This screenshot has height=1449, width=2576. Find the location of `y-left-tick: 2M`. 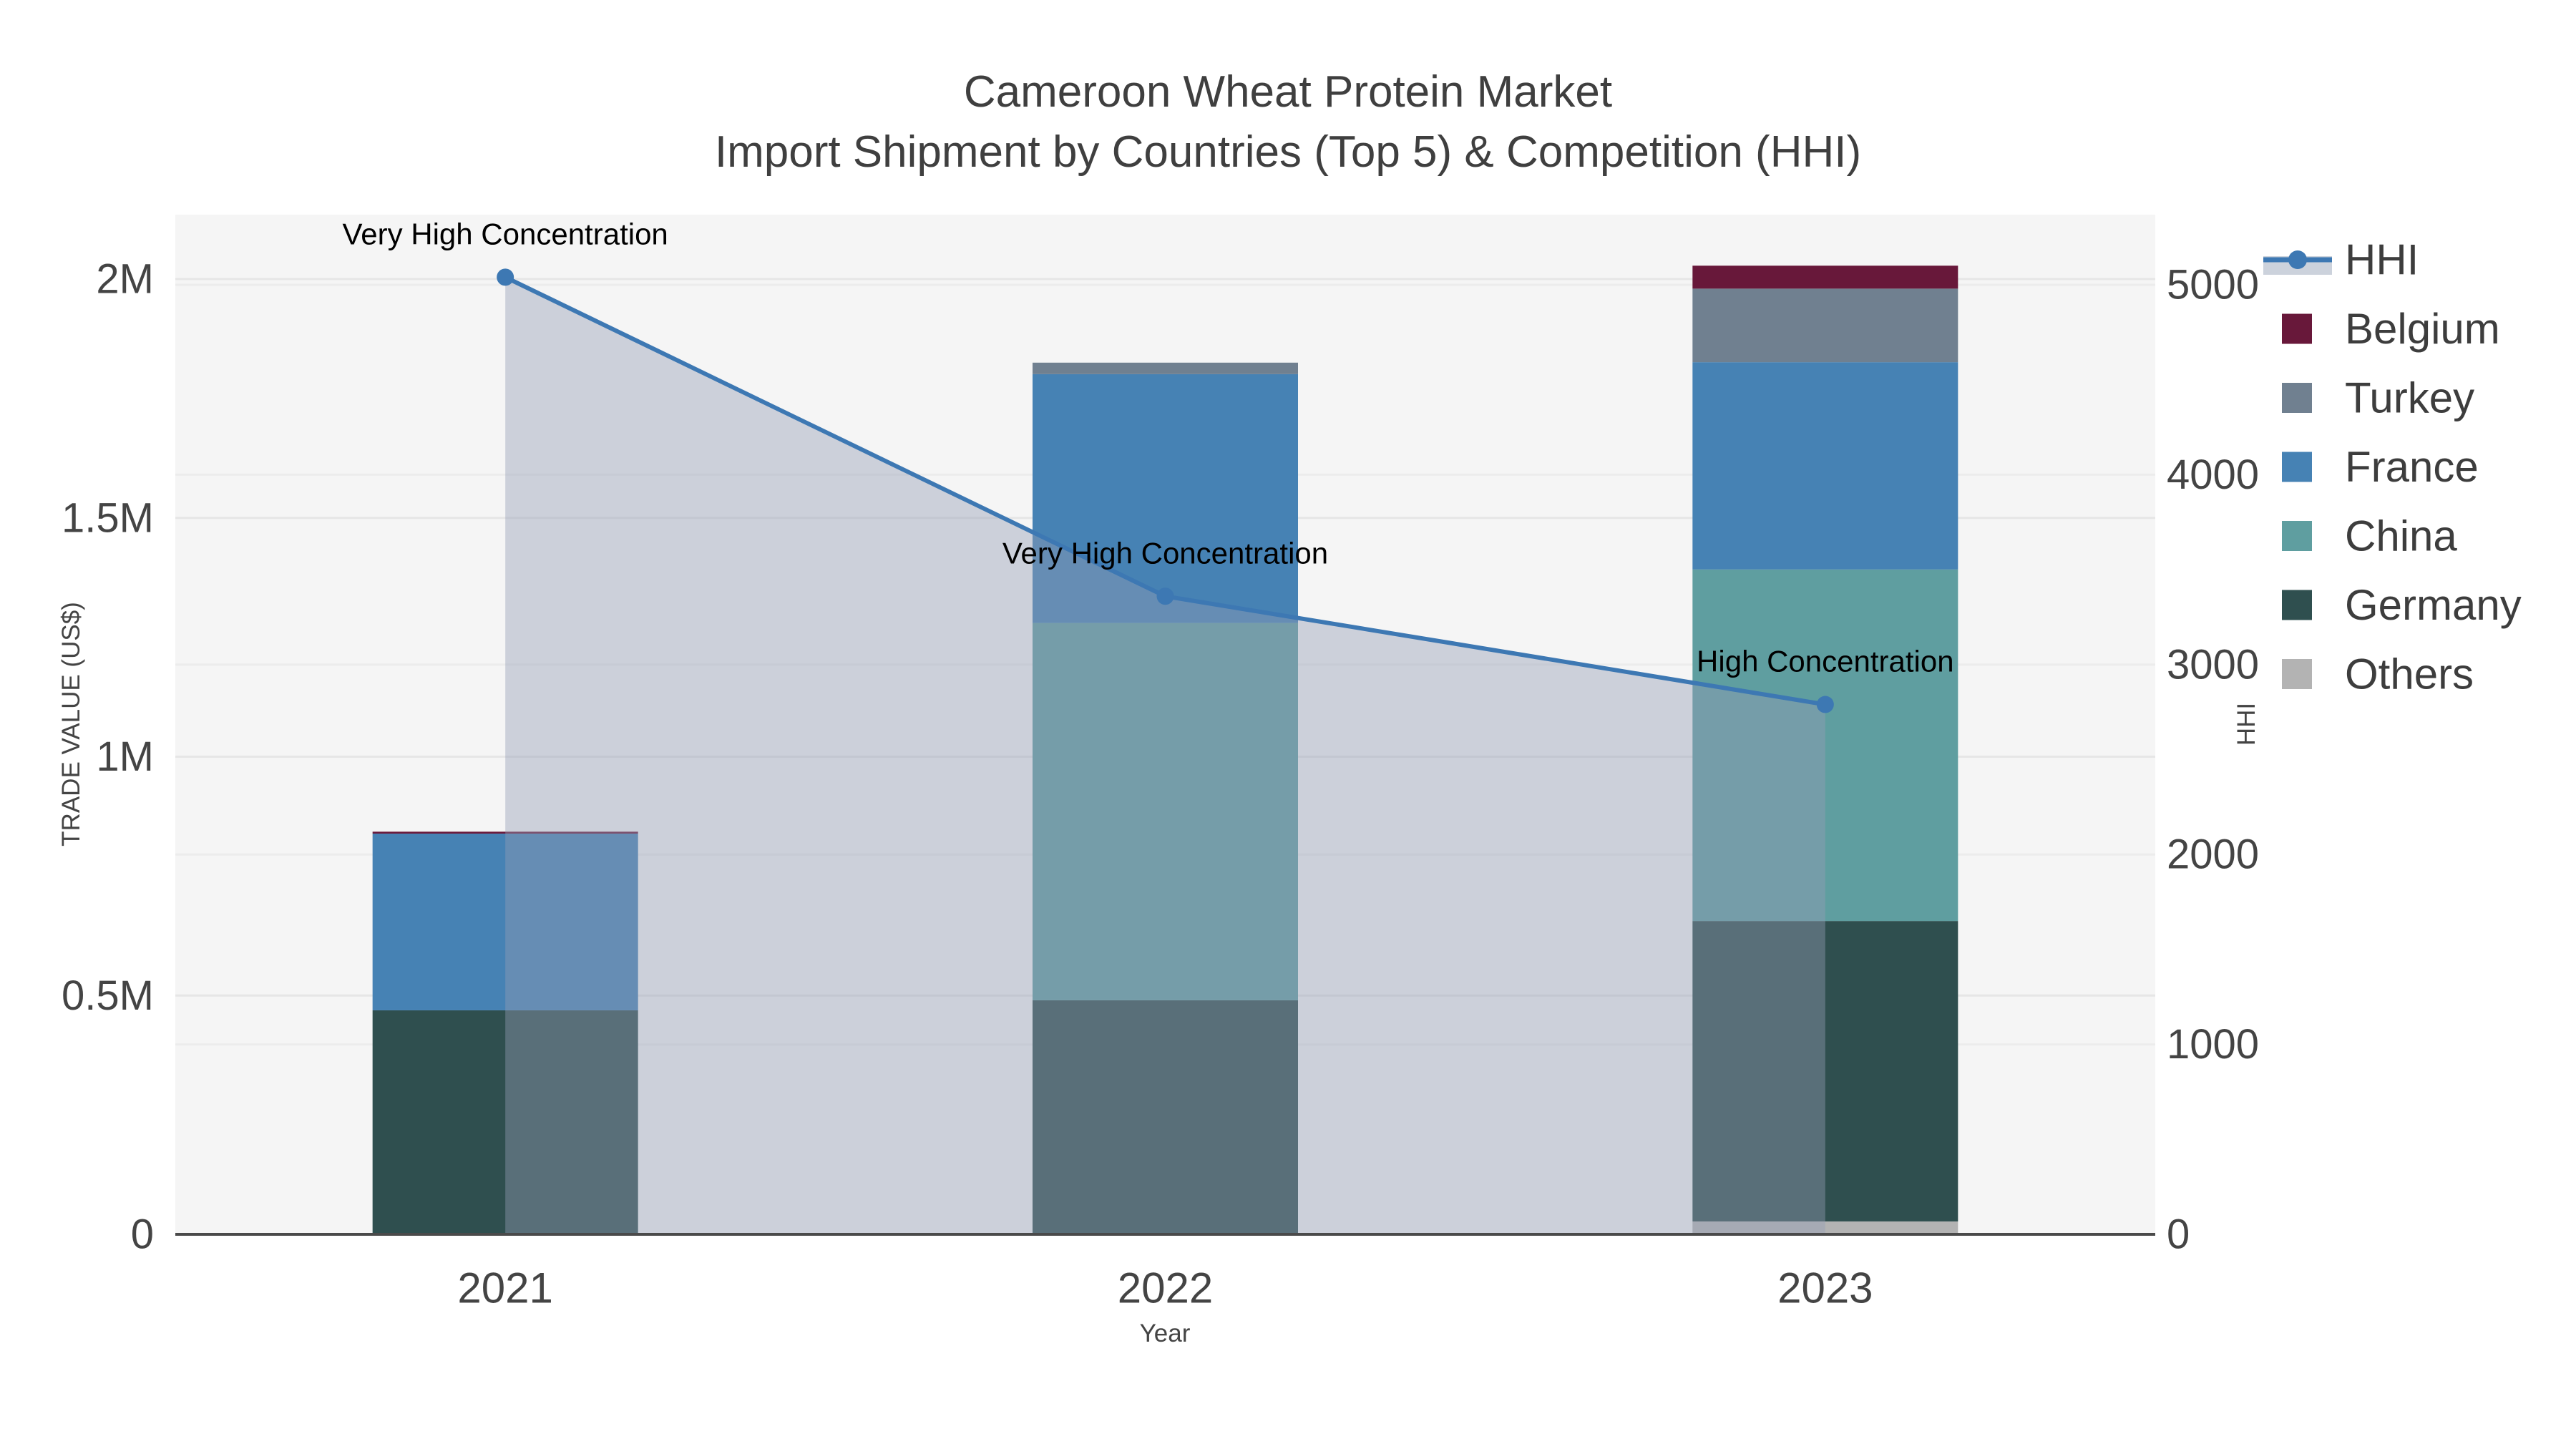

y-left-tick: 2M is located at coordinates (125, 279).